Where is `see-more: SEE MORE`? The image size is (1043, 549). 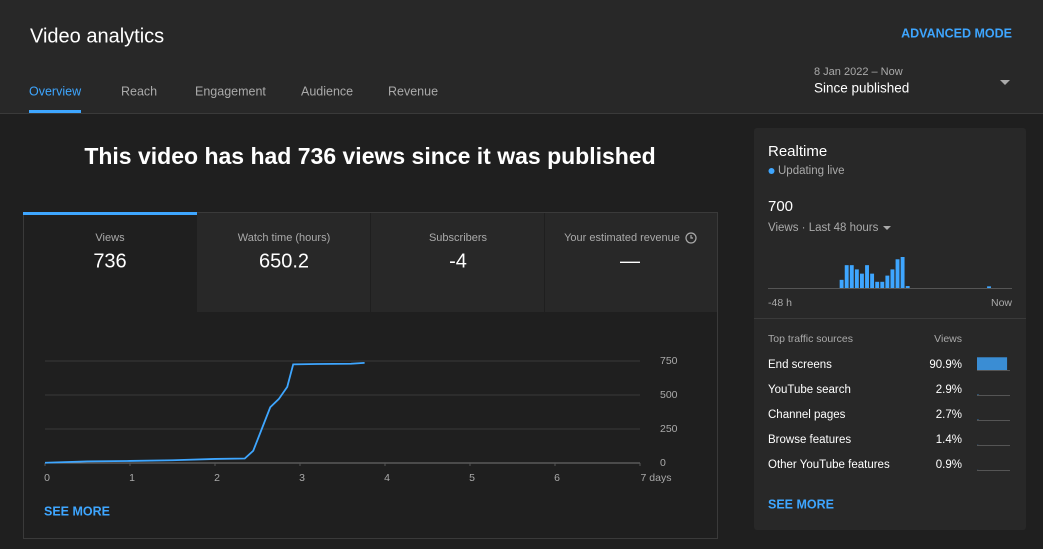 see-more: SEE MORE is located at coordinates (77, 511).